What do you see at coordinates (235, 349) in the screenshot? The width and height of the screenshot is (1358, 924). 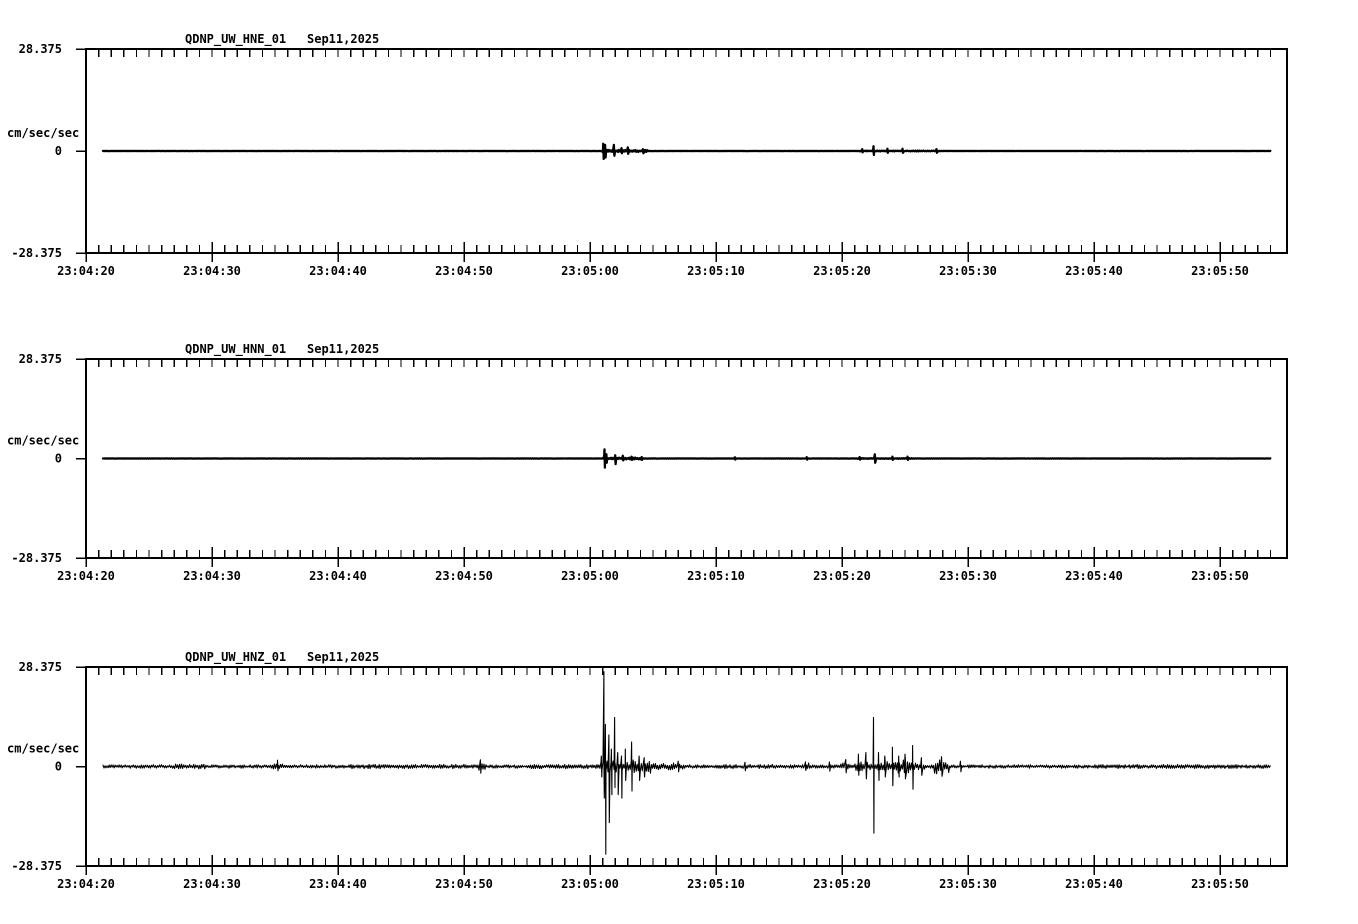 I see `panel-title: QDNP_UW_HNN_01` at bounding box center [235, 349].